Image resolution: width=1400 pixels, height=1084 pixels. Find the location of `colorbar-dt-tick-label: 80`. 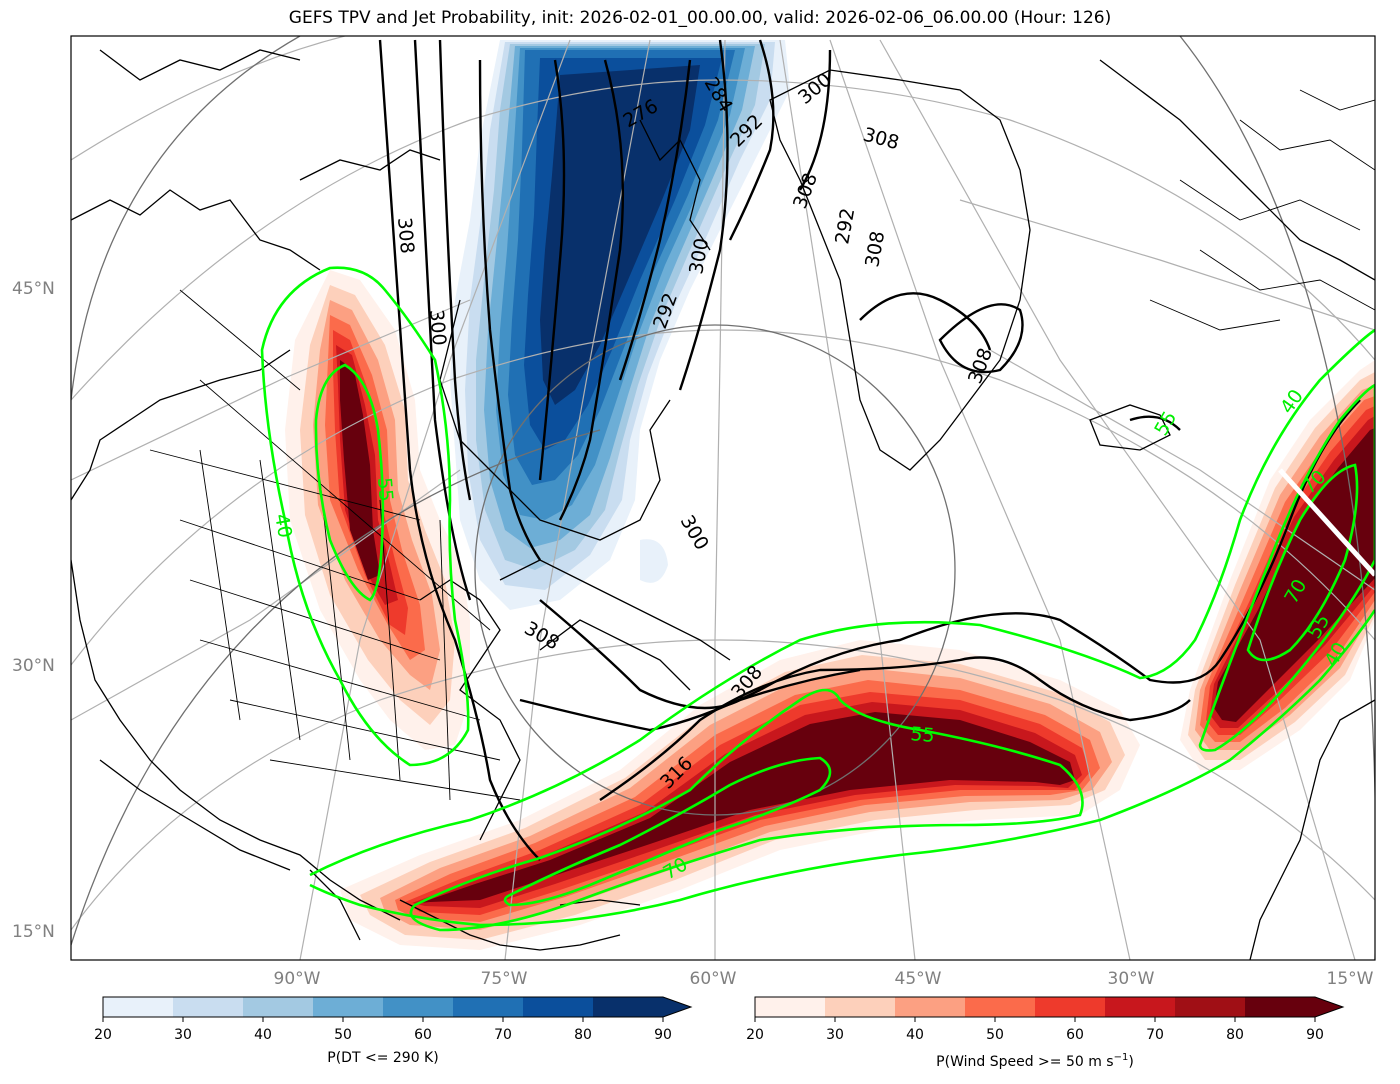

colorbar-dt-tick-label: 80 is located at coordinates (583, 1035).